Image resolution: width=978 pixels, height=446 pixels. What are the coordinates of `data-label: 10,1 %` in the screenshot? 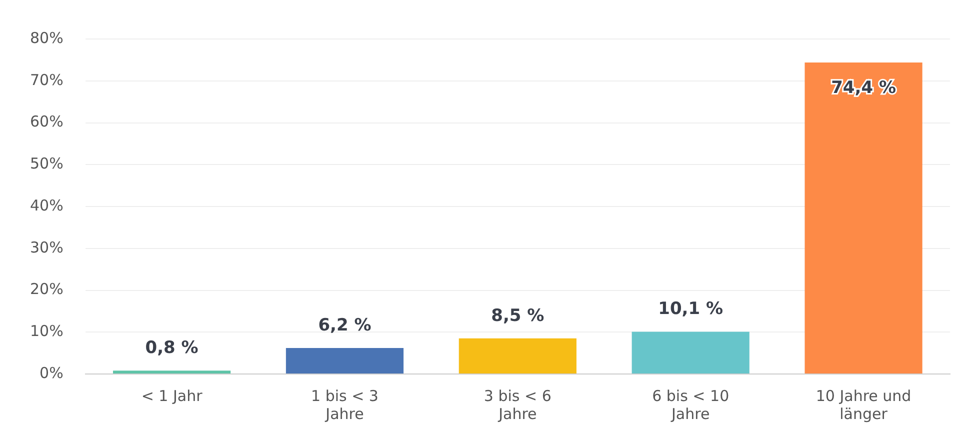 It's located at (691, 309).